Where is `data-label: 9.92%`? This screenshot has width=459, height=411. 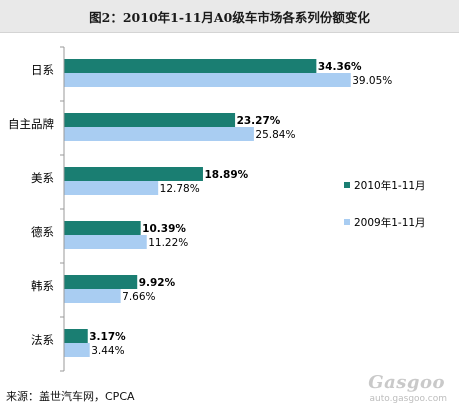
data-label: 9.92% is located at coordinates (157, 283).